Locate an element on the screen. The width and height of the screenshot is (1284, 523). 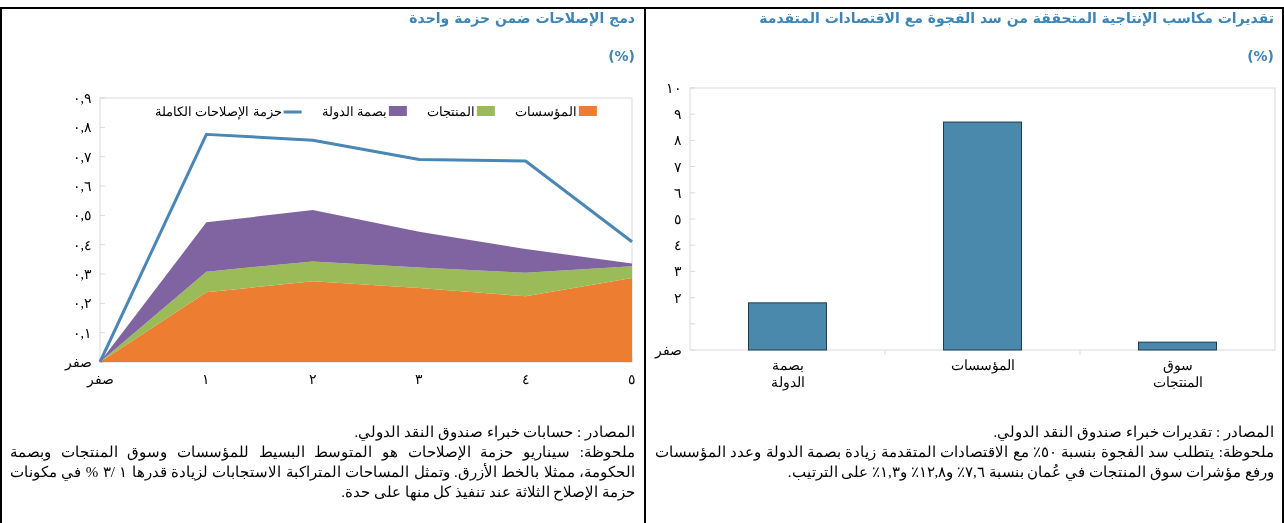
x-tick-label: ٥ is located at coordinates (632, 379).